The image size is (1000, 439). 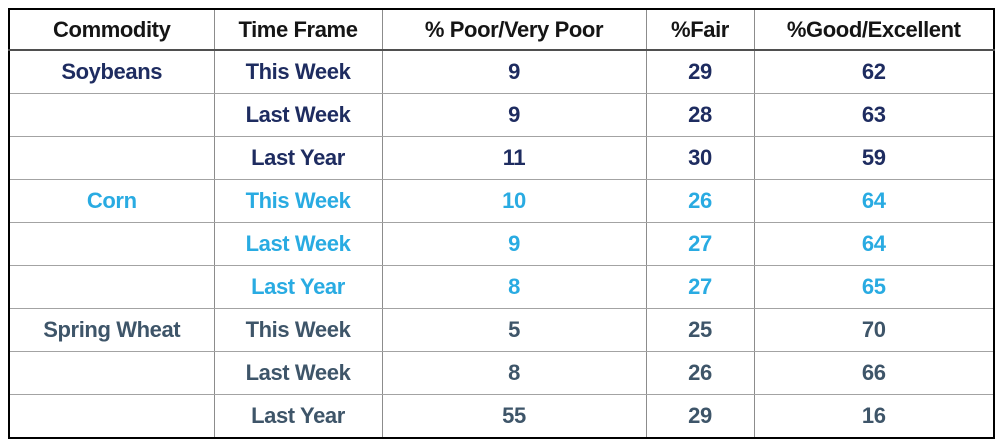 I want to click on cell-commodity: Spring Wheat, so click(x=111, y=330).